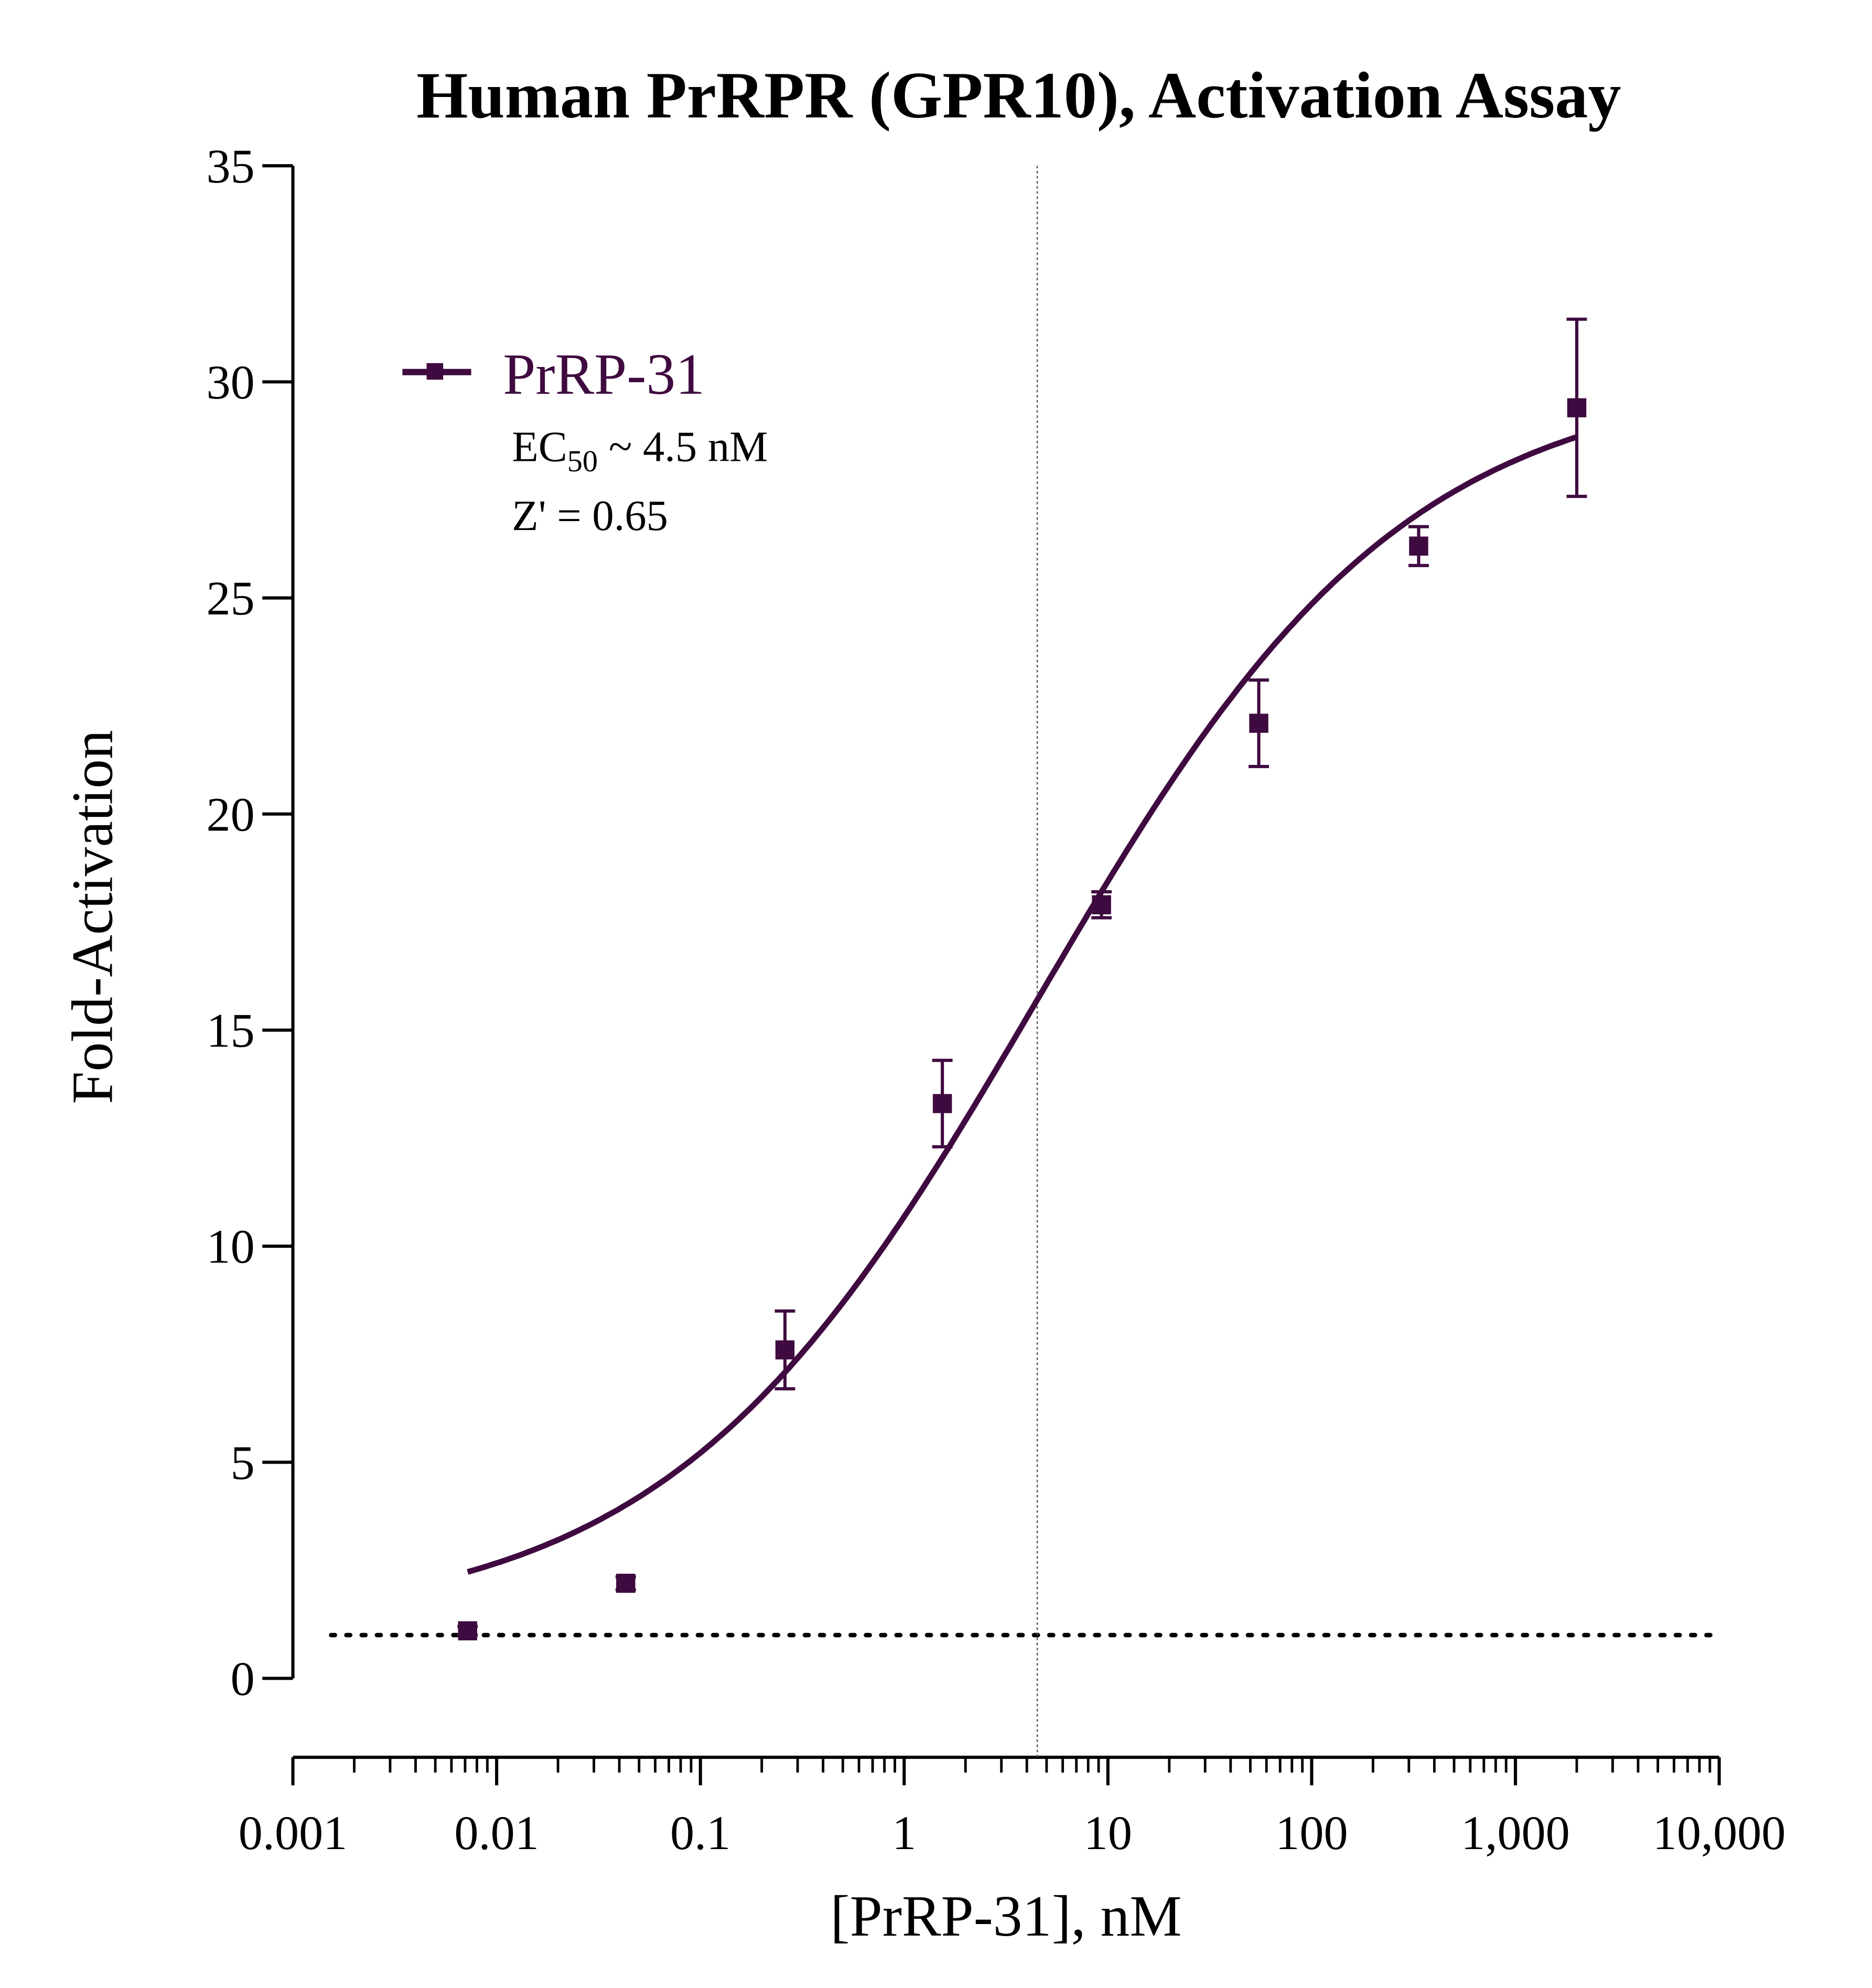 The image size is (1872, 1988). I want to click on x-tick-label: 1, so click(904, 1833).